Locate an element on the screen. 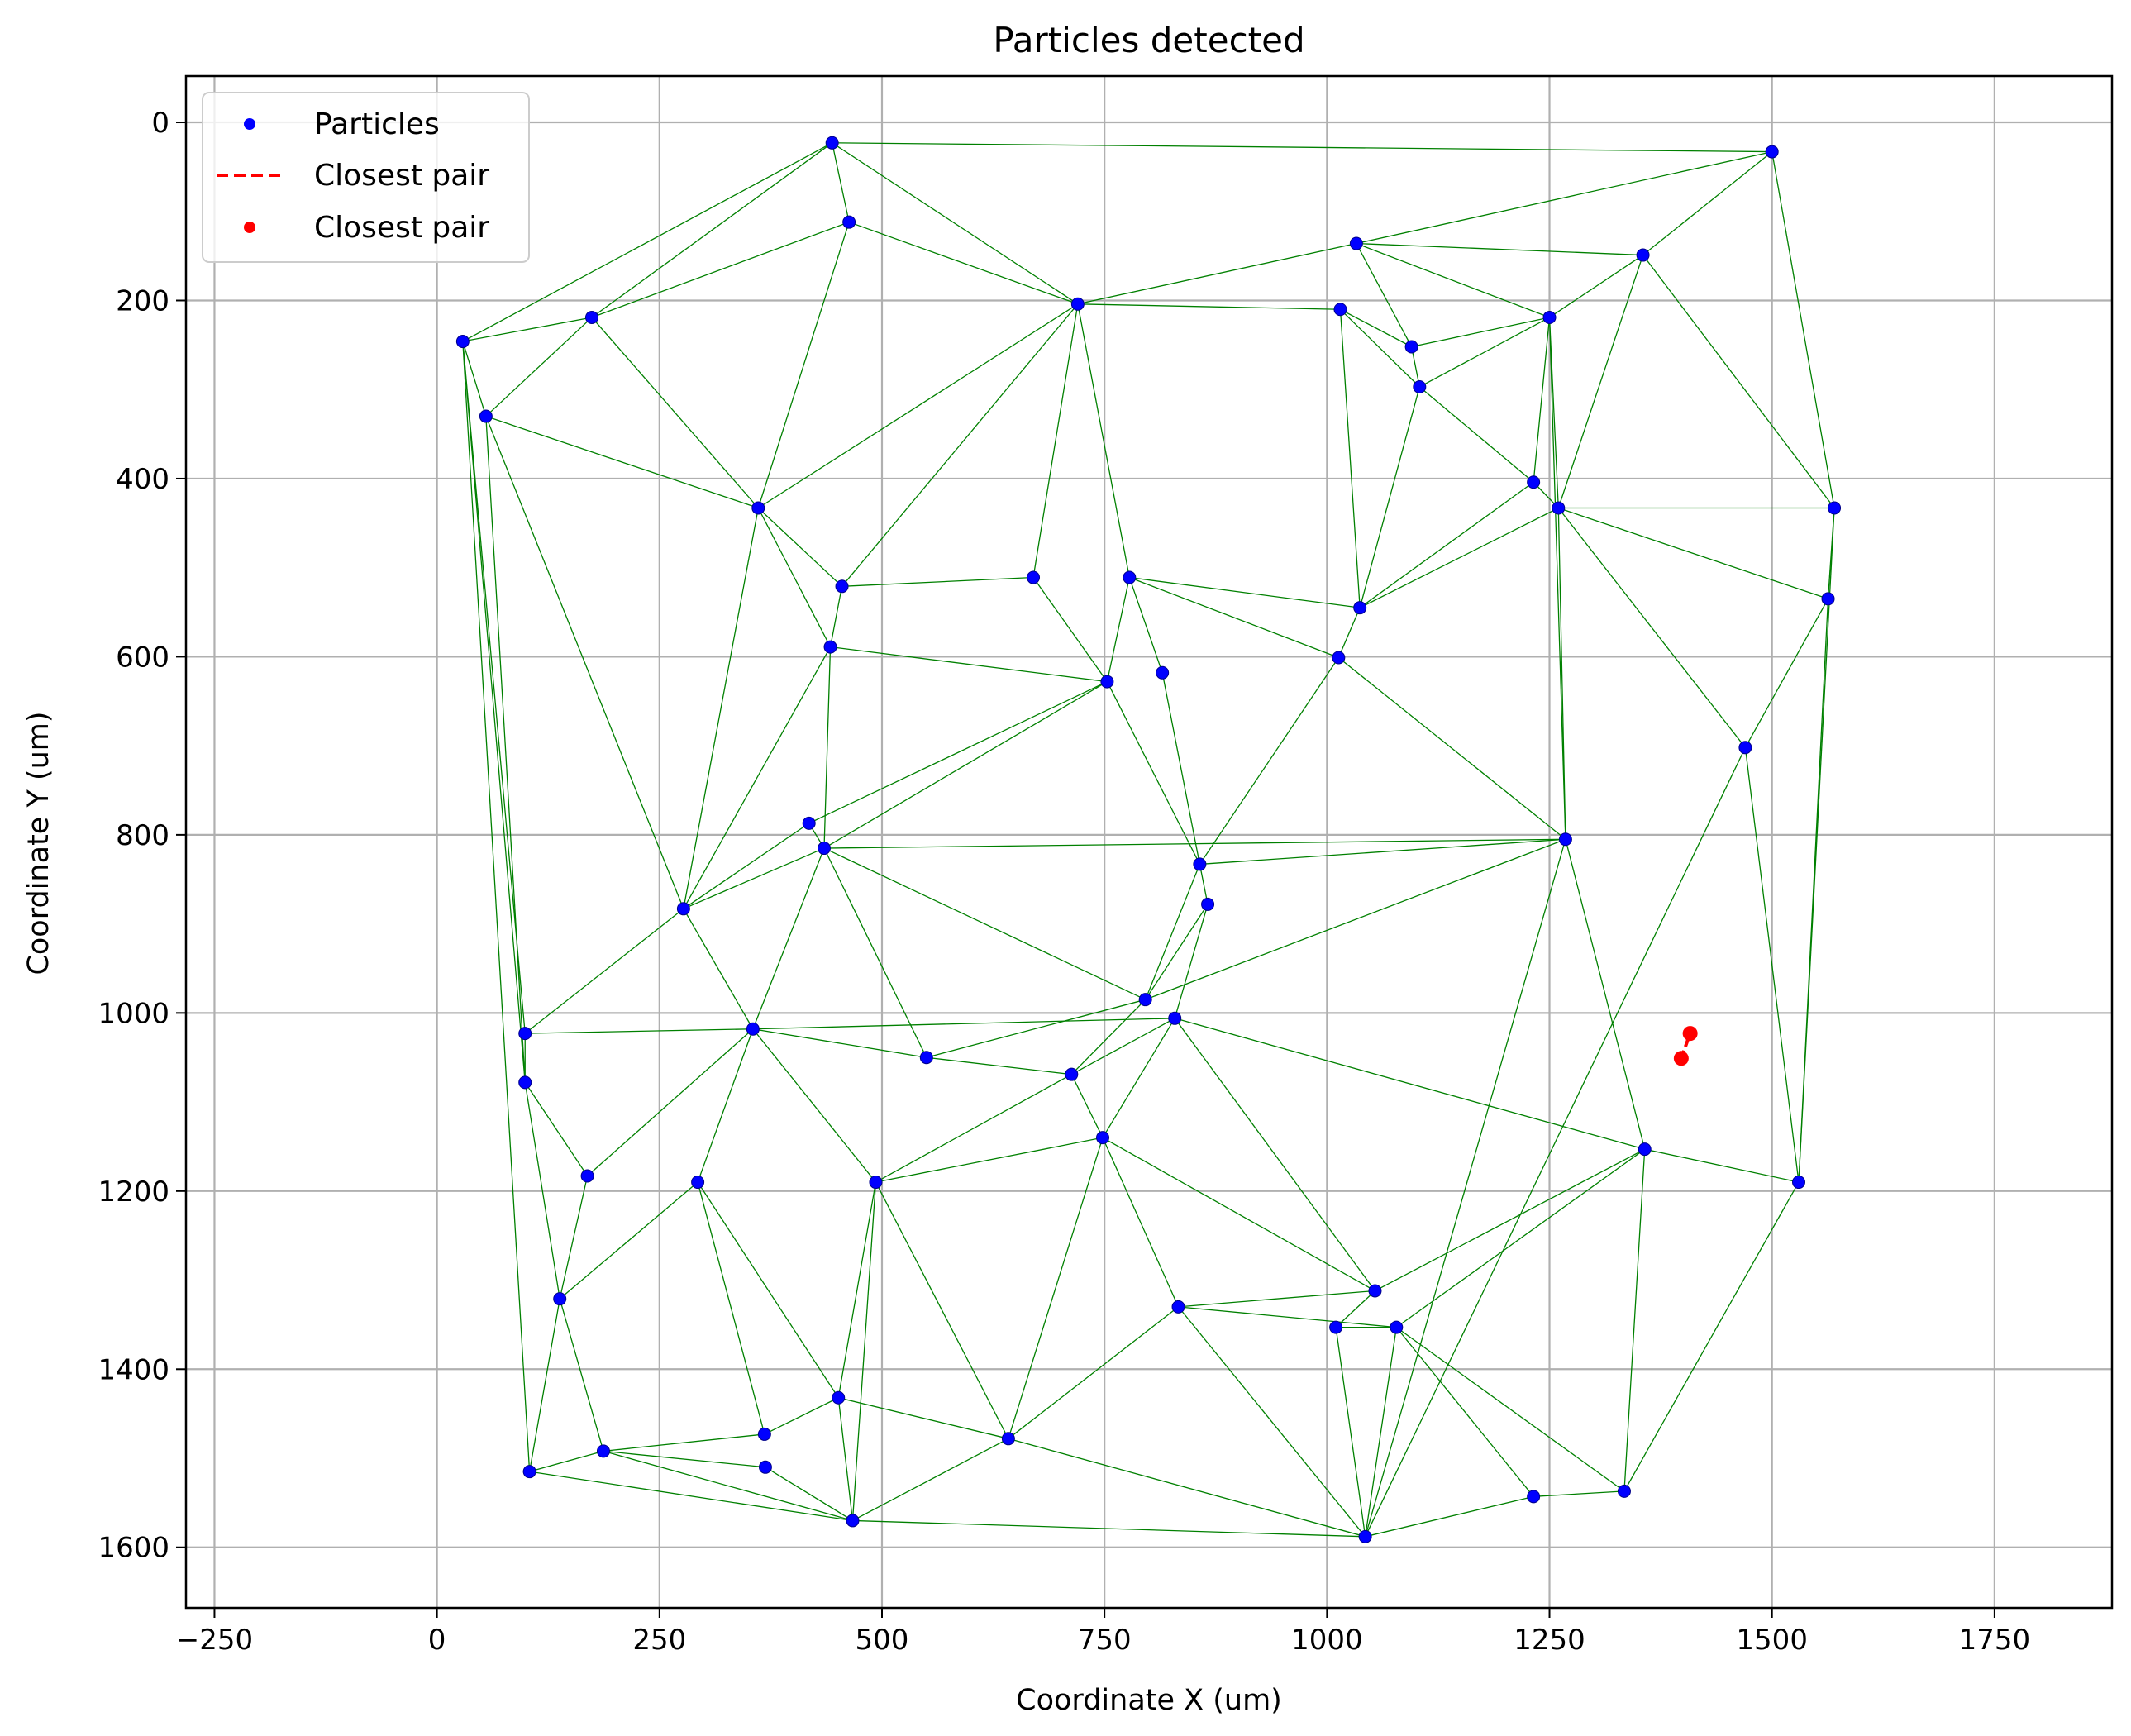 This screenshot has width=2131, height=1736. x-tick-label: −250 is located at coordinates (214, 1640).